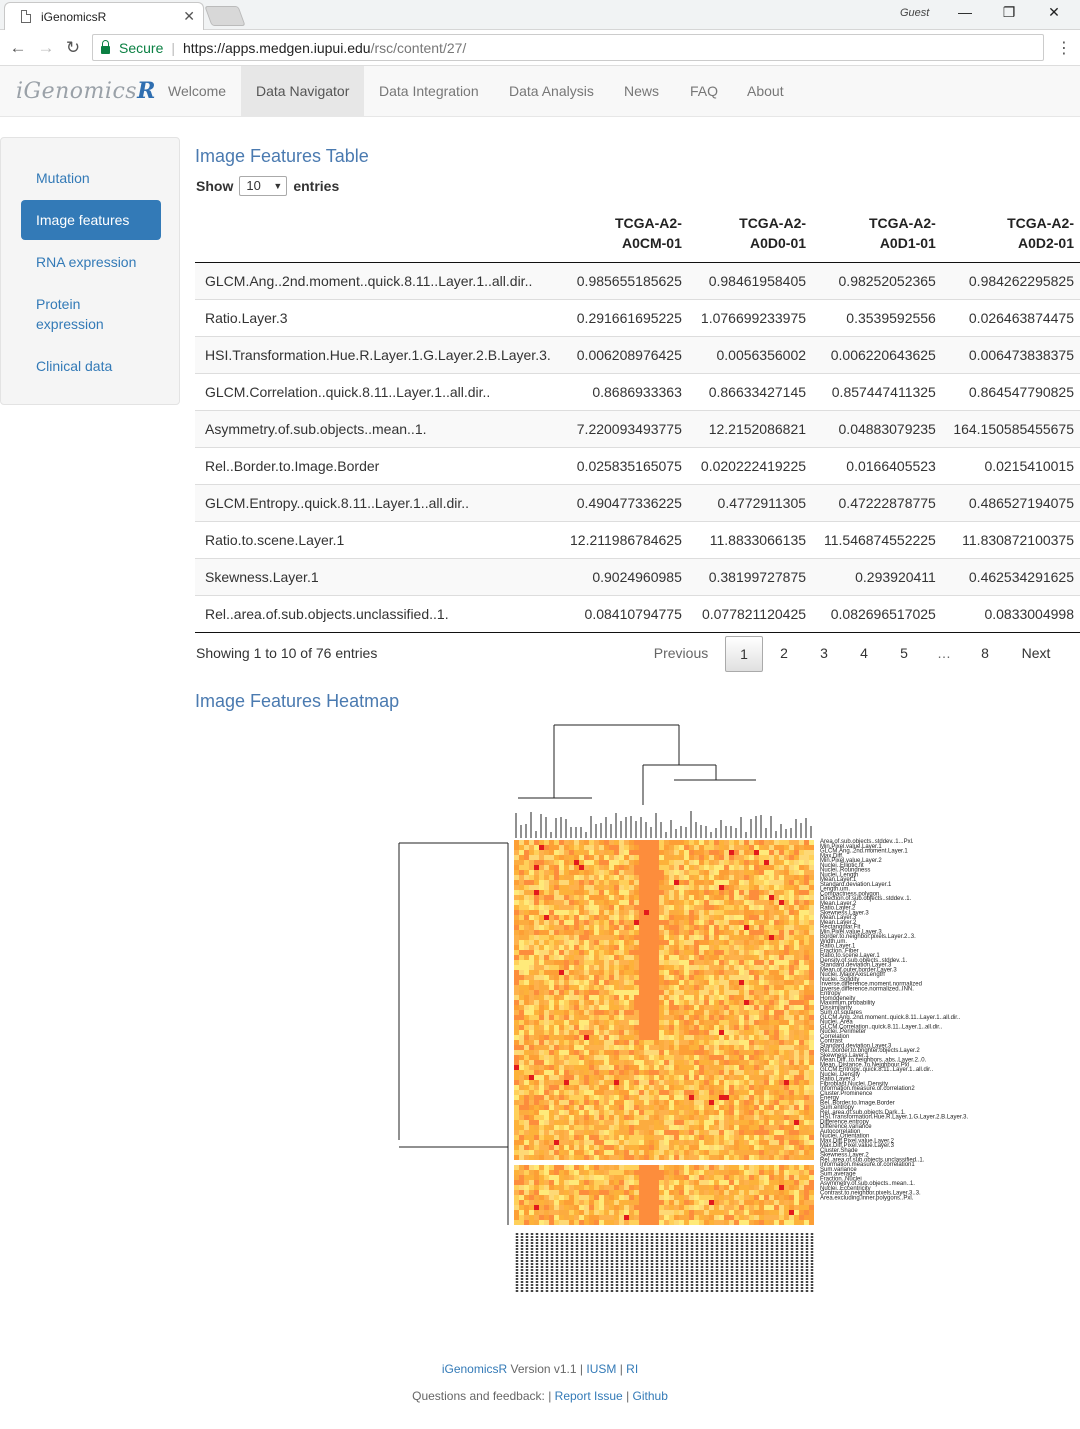 The height and width of the screenshot is (1429, 1080). I want to click on column-header-sample: TCGA-A2- A0D2-01, so click(1010, 234).